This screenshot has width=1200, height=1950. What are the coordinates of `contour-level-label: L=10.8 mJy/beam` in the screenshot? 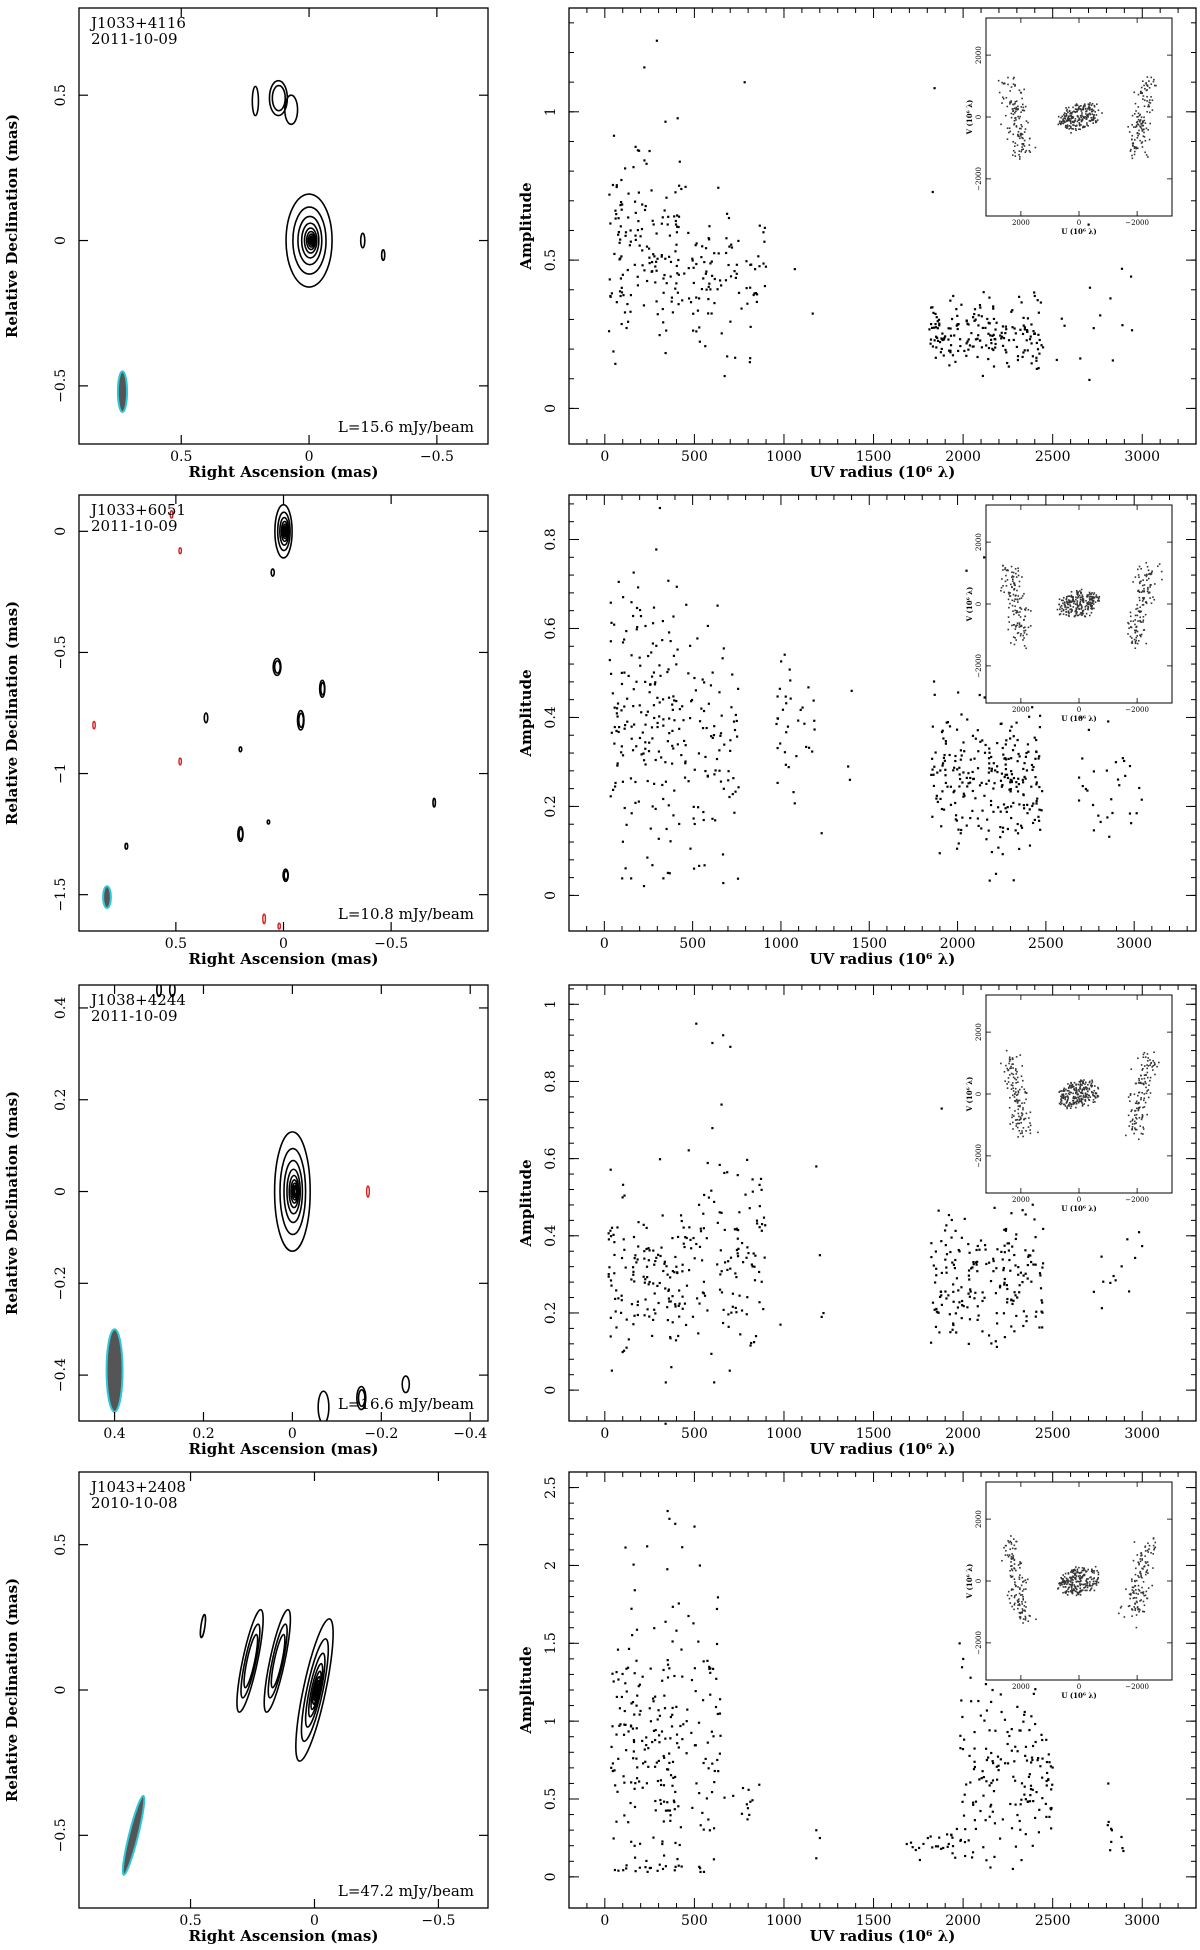 It's located at (406, 914).